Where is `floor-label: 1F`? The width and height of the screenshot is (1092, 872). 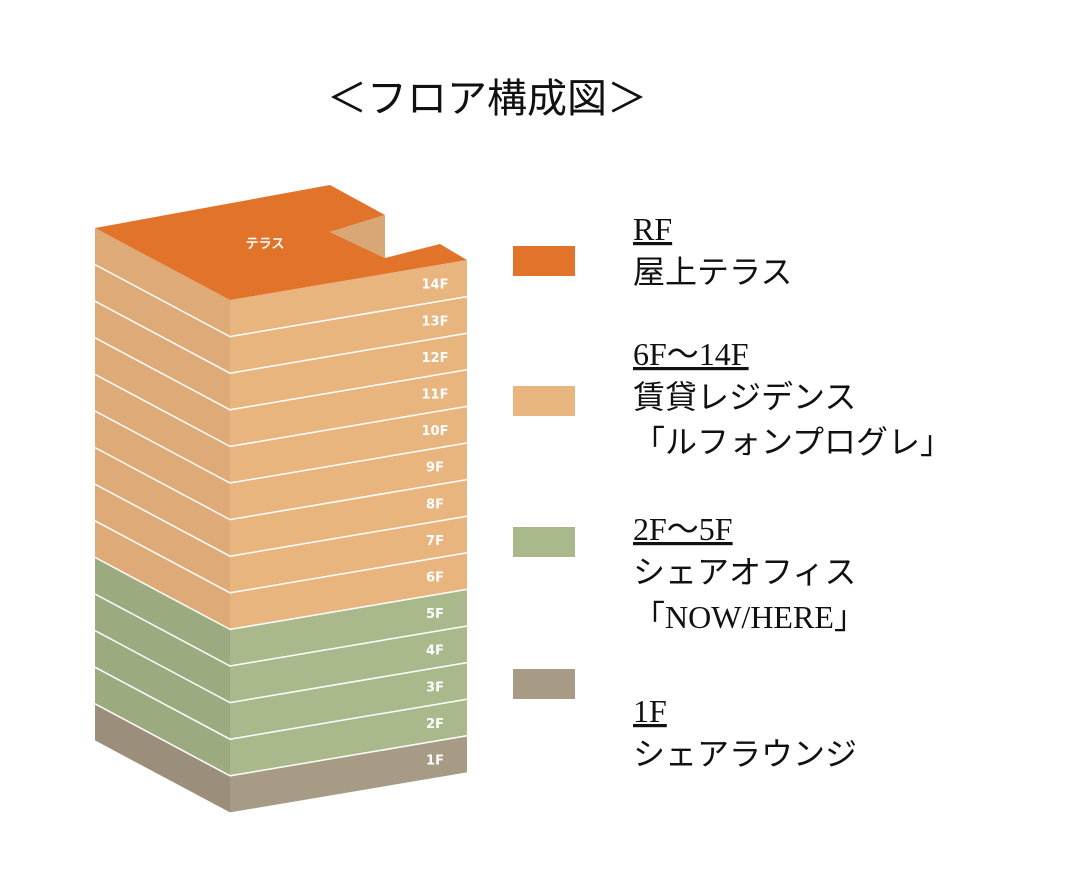 floor-label: 1F is located at coordinates (435, 761).